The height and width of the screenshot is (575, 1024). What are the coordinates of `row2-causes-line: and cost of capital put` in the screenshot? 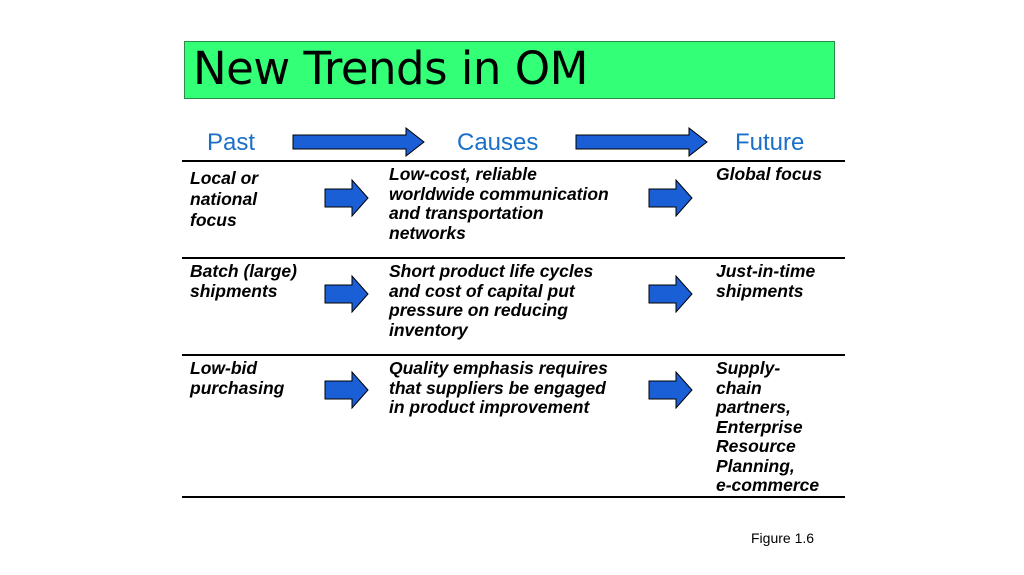 It's located at (482, 290).